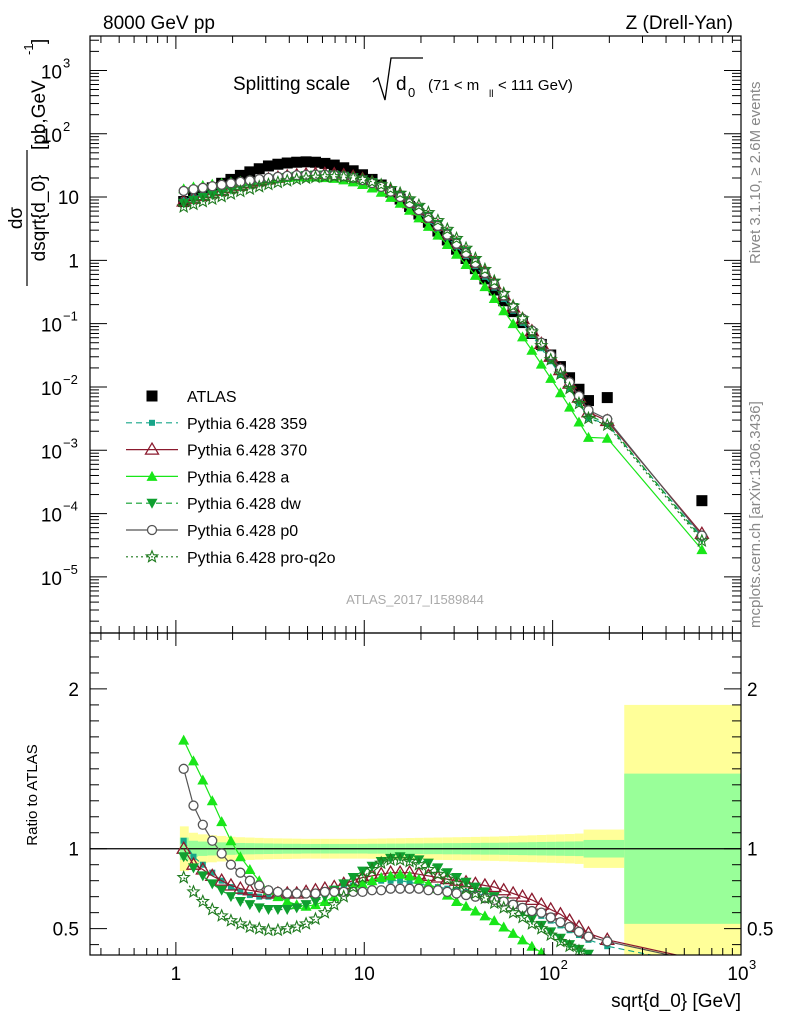 The width and height of the screenshot is (786, 1024). I want to click on ratio-line, so click(389, 905).